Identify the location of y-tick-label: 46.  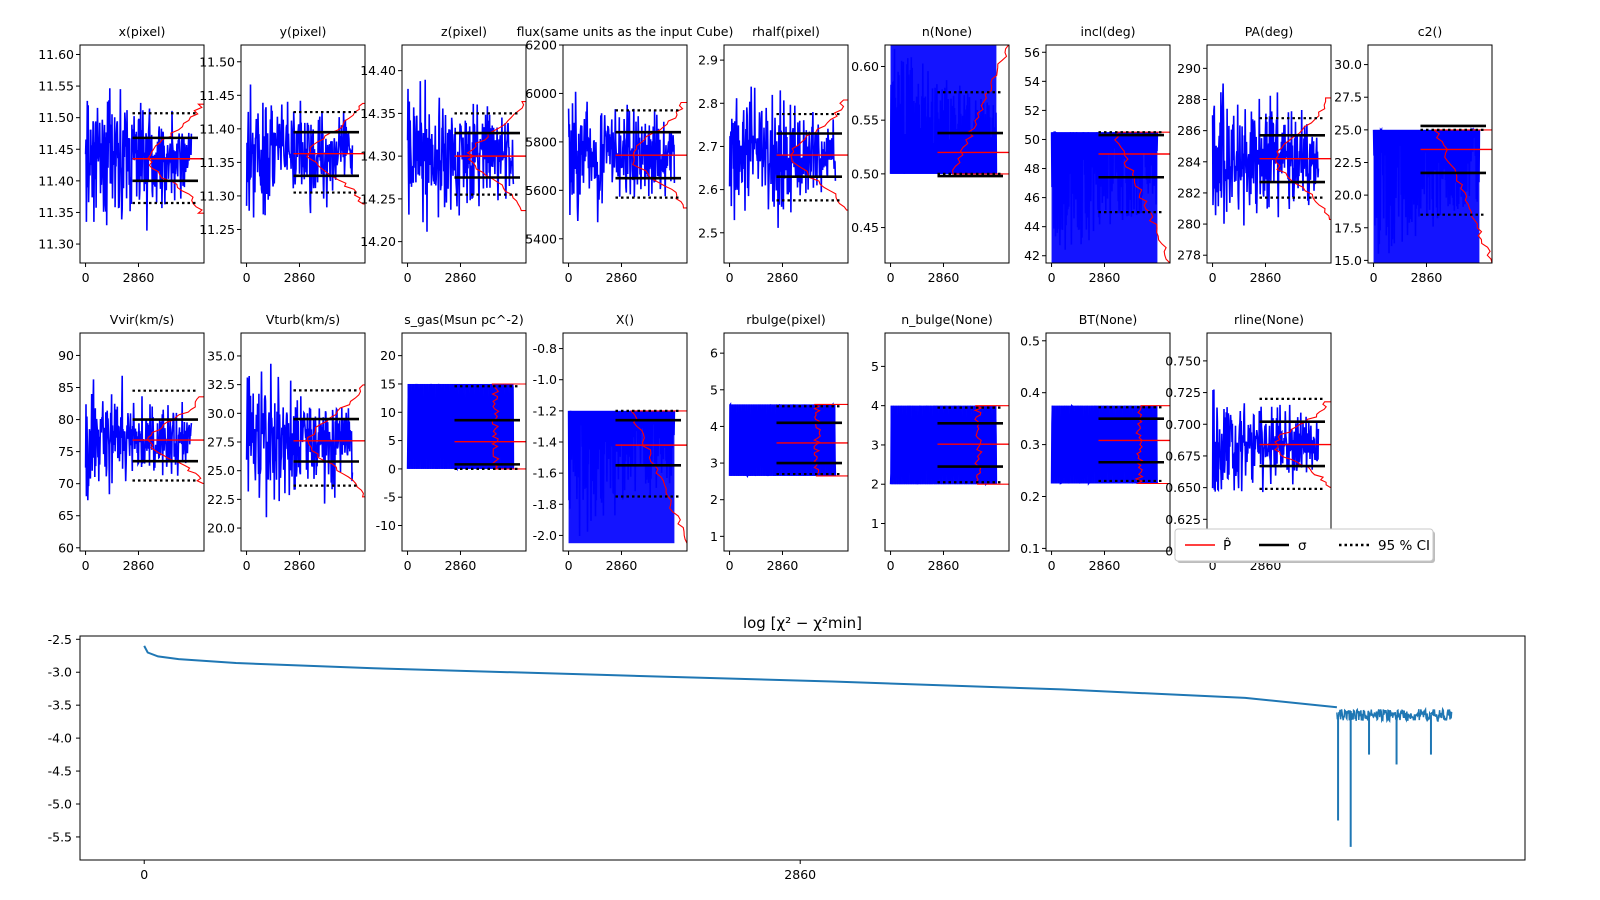
(1032, 197).